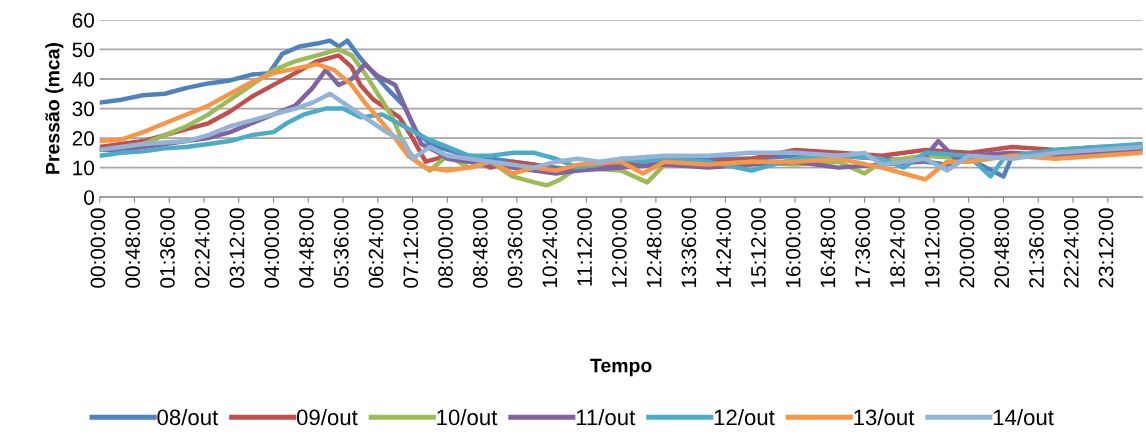 The width and height of the screenshot is (1146, 443). What do you see at coordinates (83, 138) in the screenshot?
I see `y-tick-label: 20` at bounding box center [83, 138].